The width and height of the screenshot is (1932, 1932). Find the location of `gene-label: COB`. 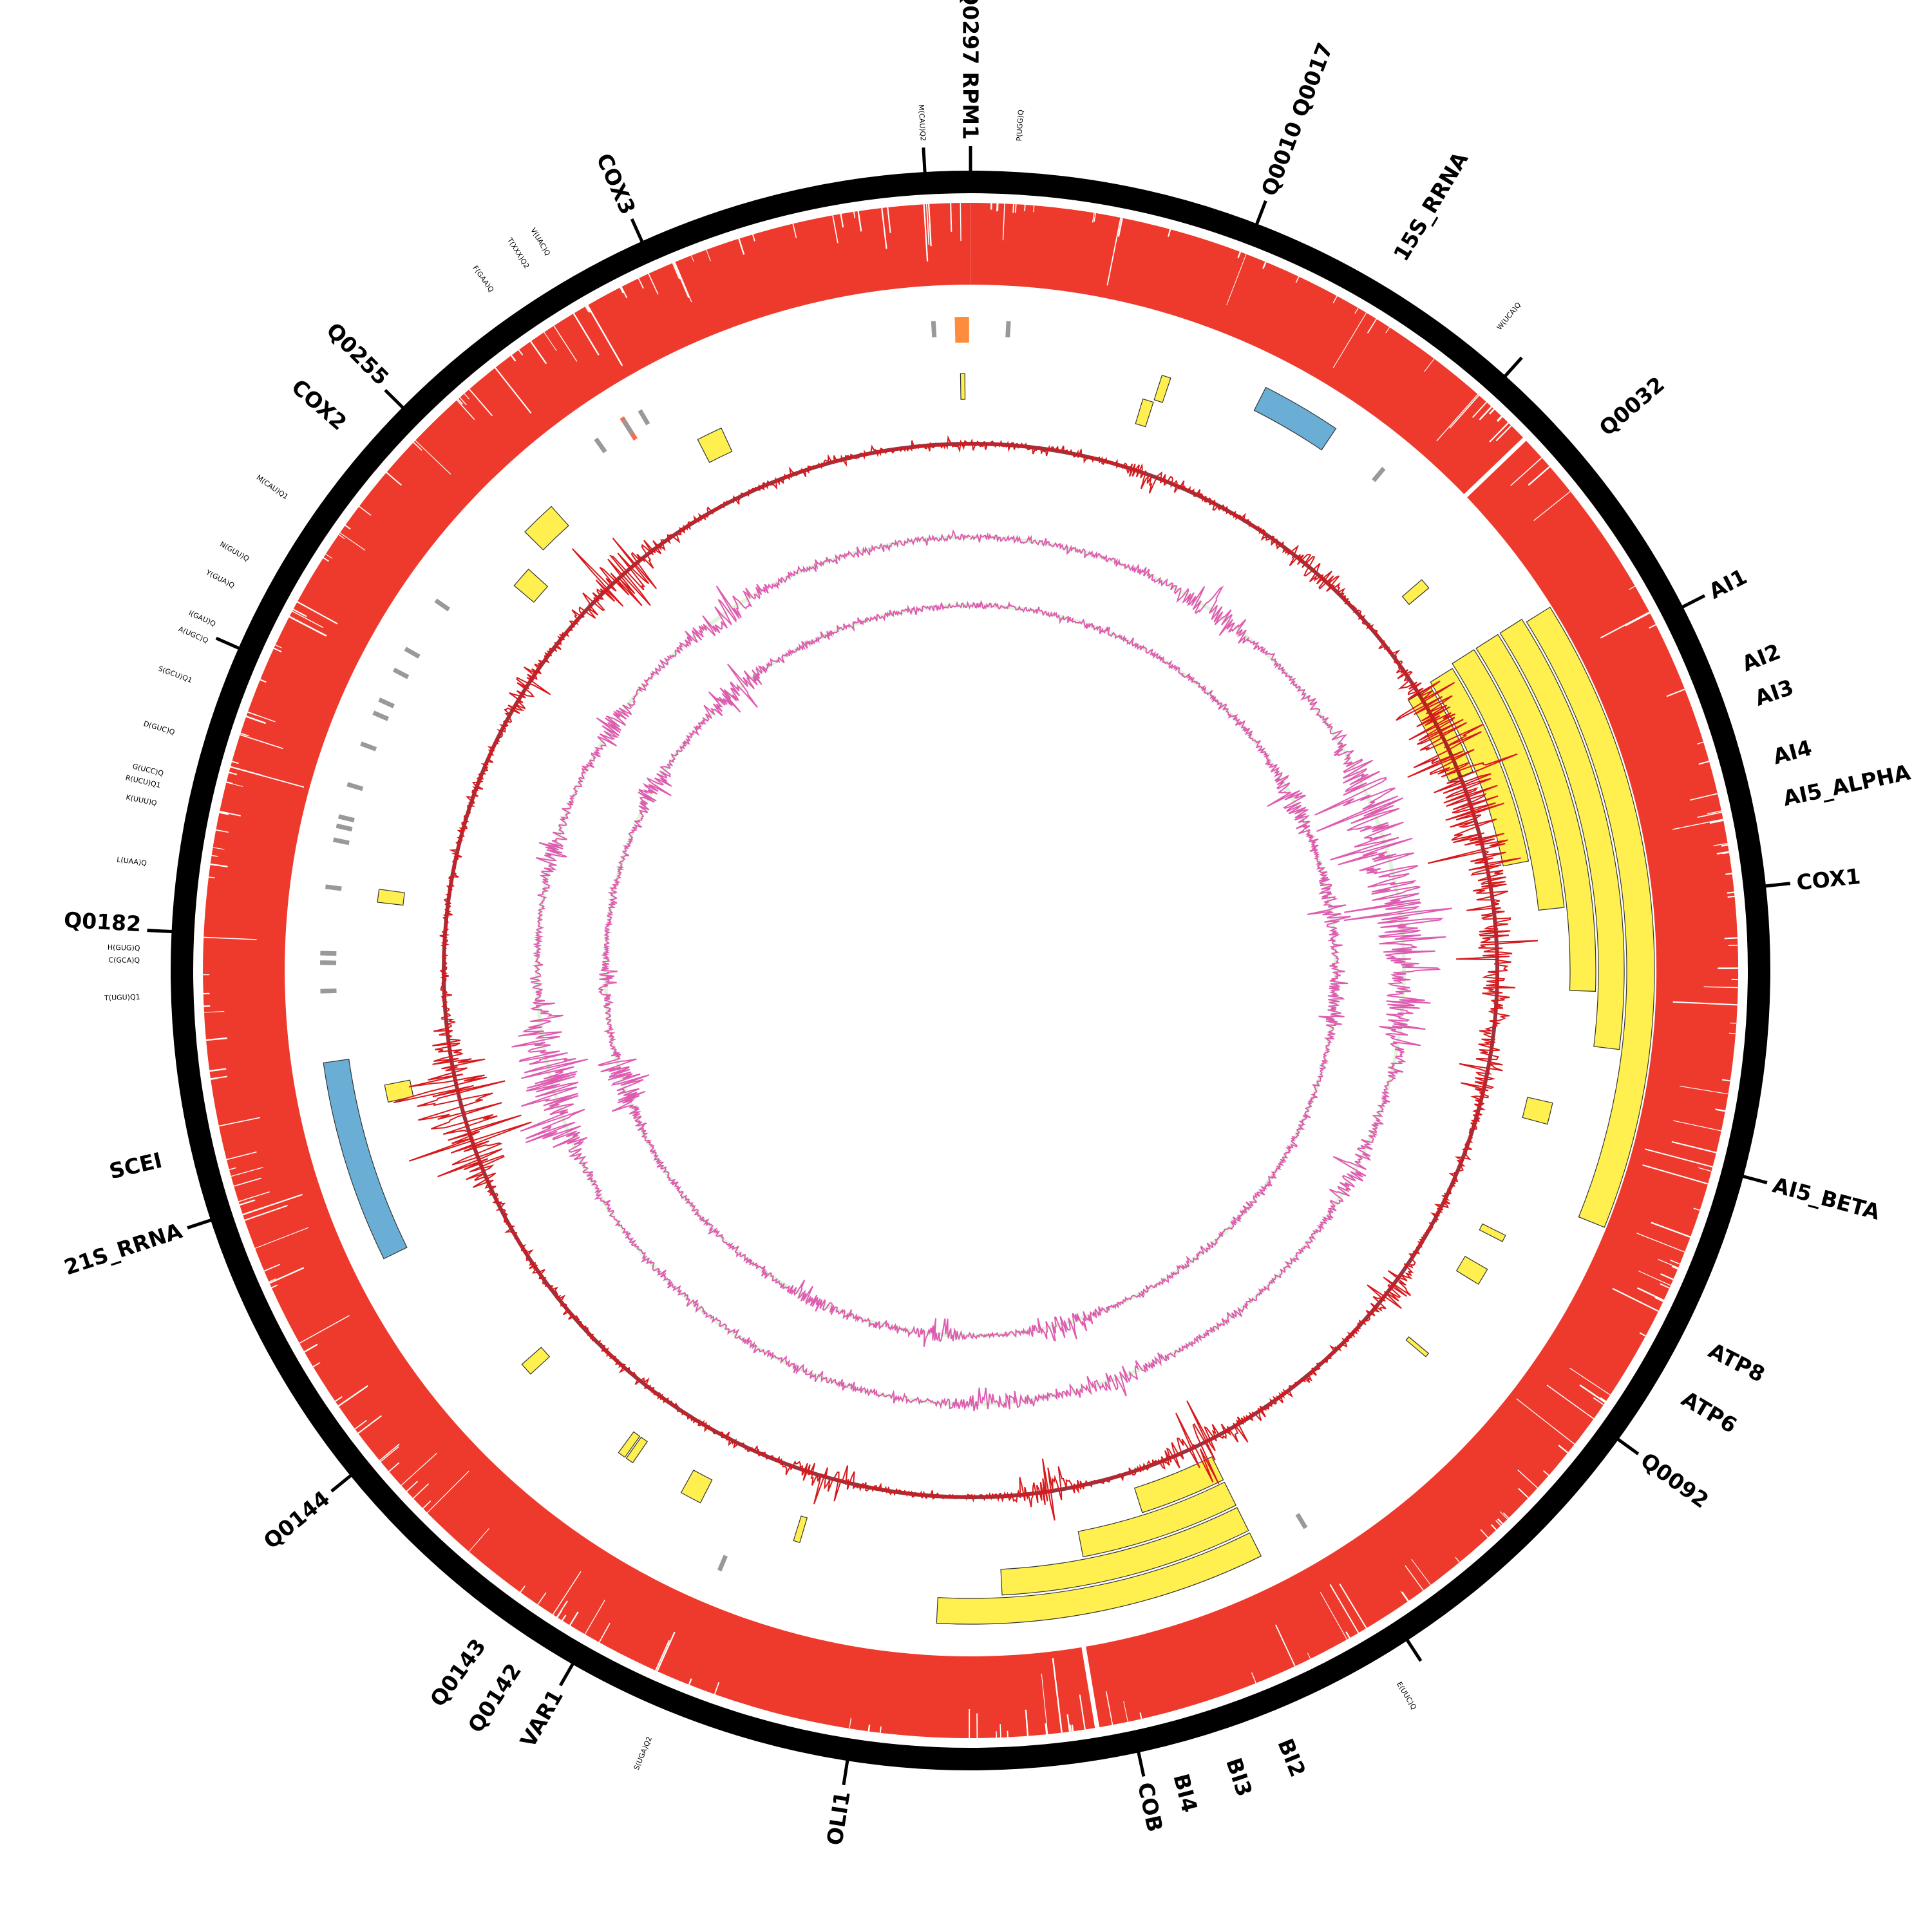

gene-label: COB is located at coordinates (1150, 1807).